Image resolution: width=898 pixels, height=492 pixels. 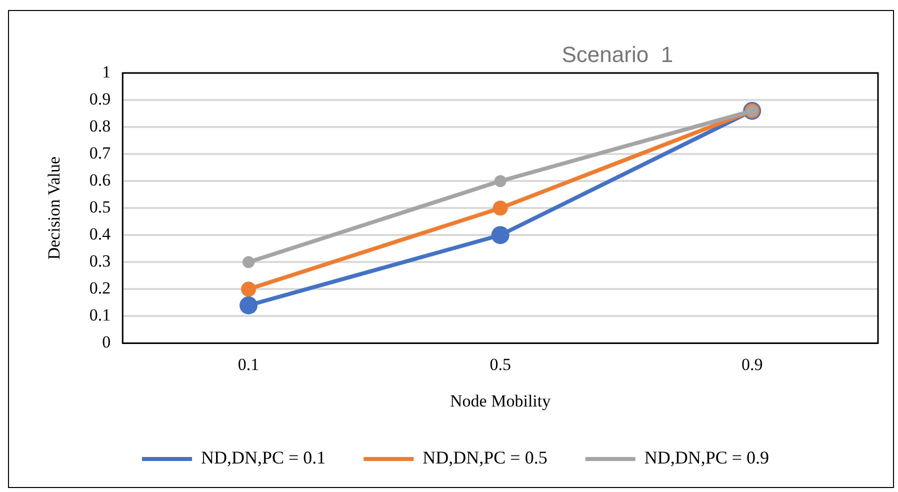 What do you see at coordinates (500, 364) in the screenshot?
I see `x-tick-label: 0.5` at bounding box center [500, 364].